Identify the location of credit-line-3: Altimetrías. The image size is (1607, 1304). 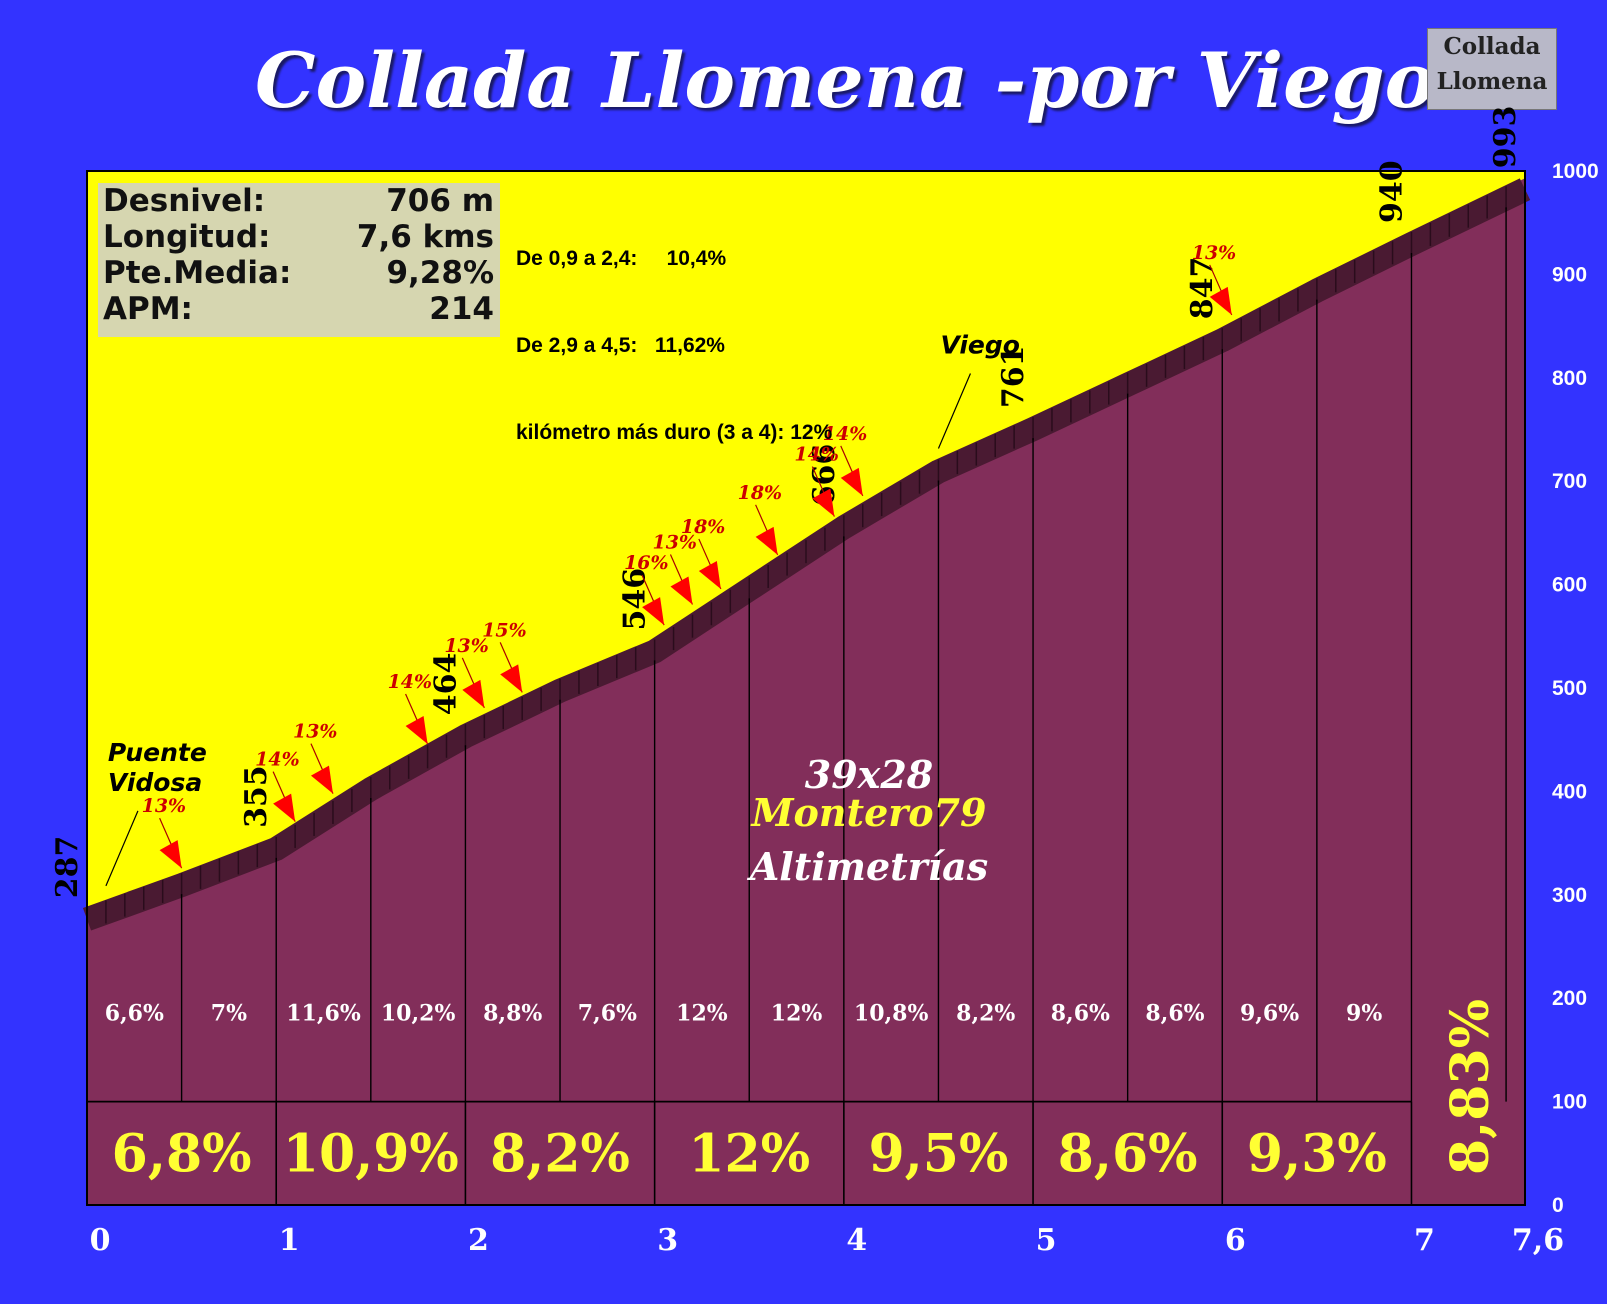
(867, 866).